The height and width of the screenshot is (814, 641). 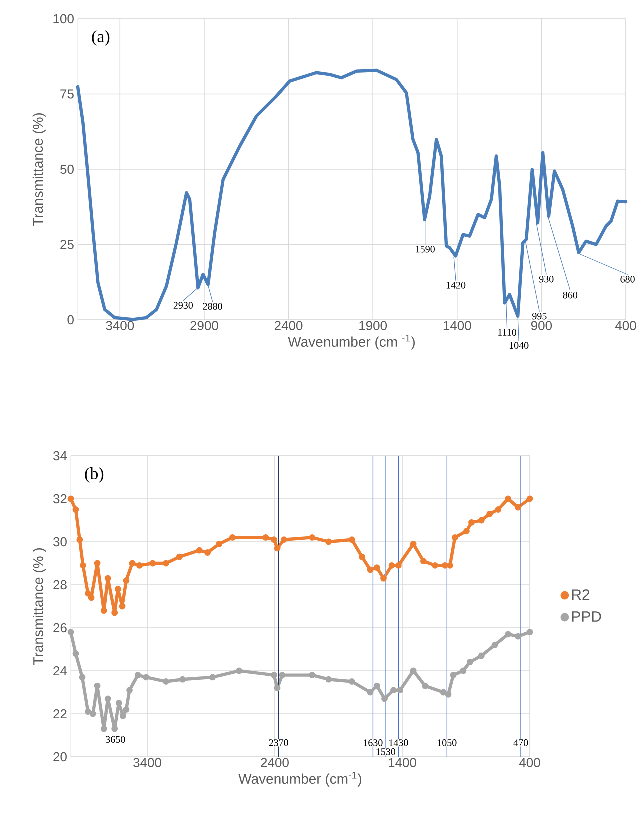 I want to click on y-tick-label: 25, so click(x=67, y=245).